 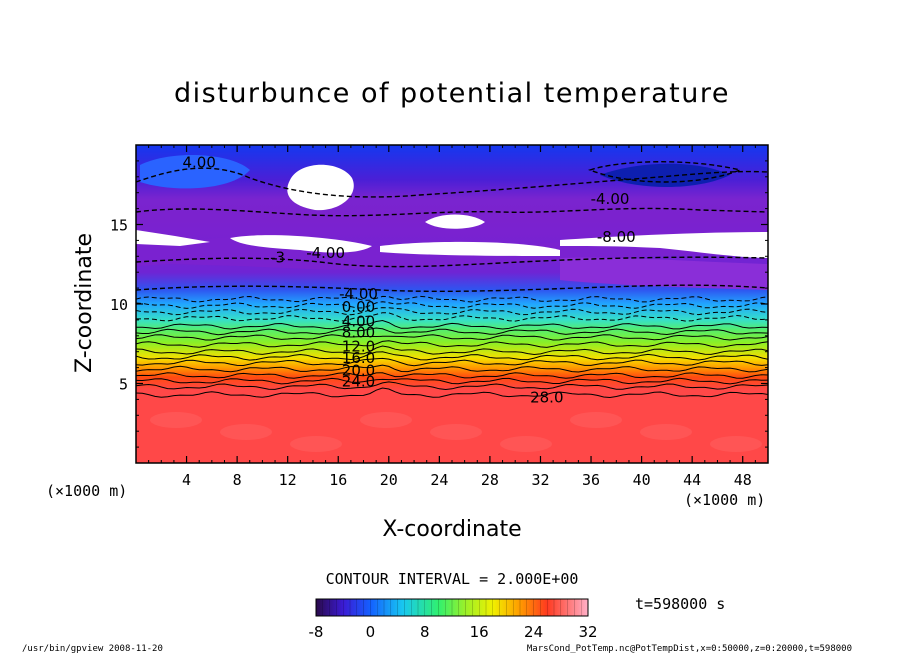 I want to click on footer-left: /usr/bin/gpview 2008-11-20, so click(x=92, y=649).